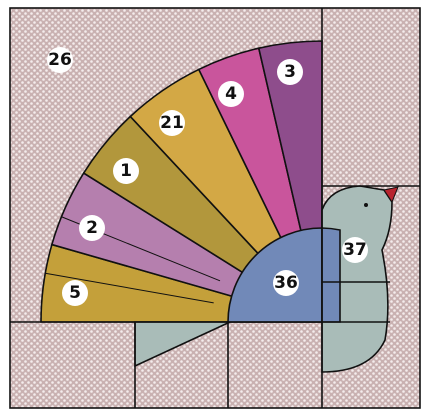 This screenshot has width=424, height=410. I want to click on bird-beak, so click(391, 195).